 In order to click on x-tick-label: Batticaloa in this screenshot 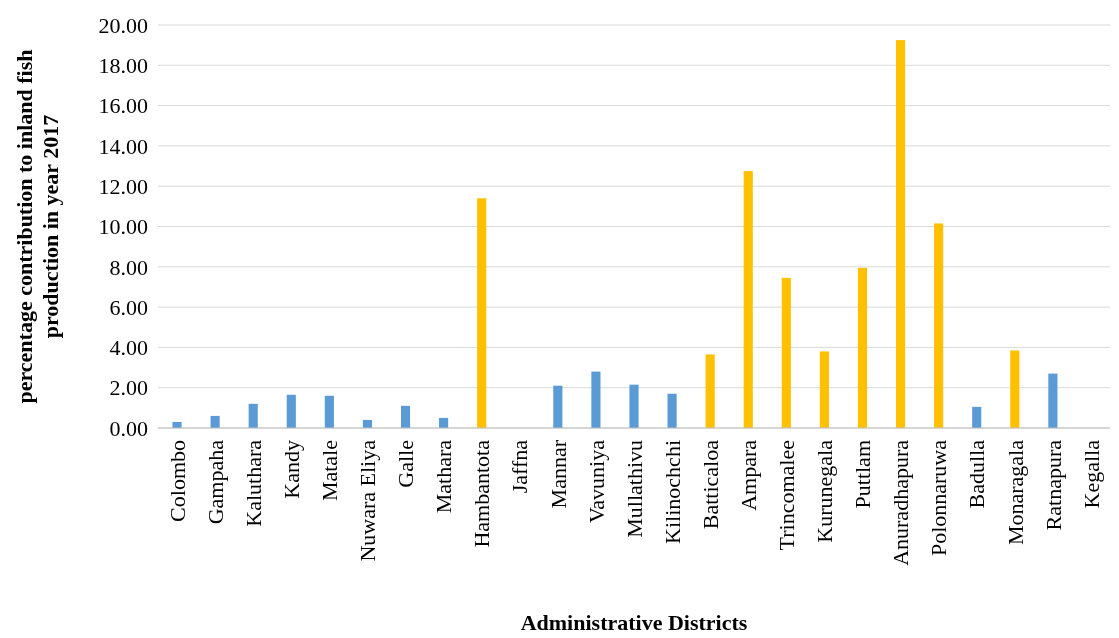, I will do `click(710, 484)`.